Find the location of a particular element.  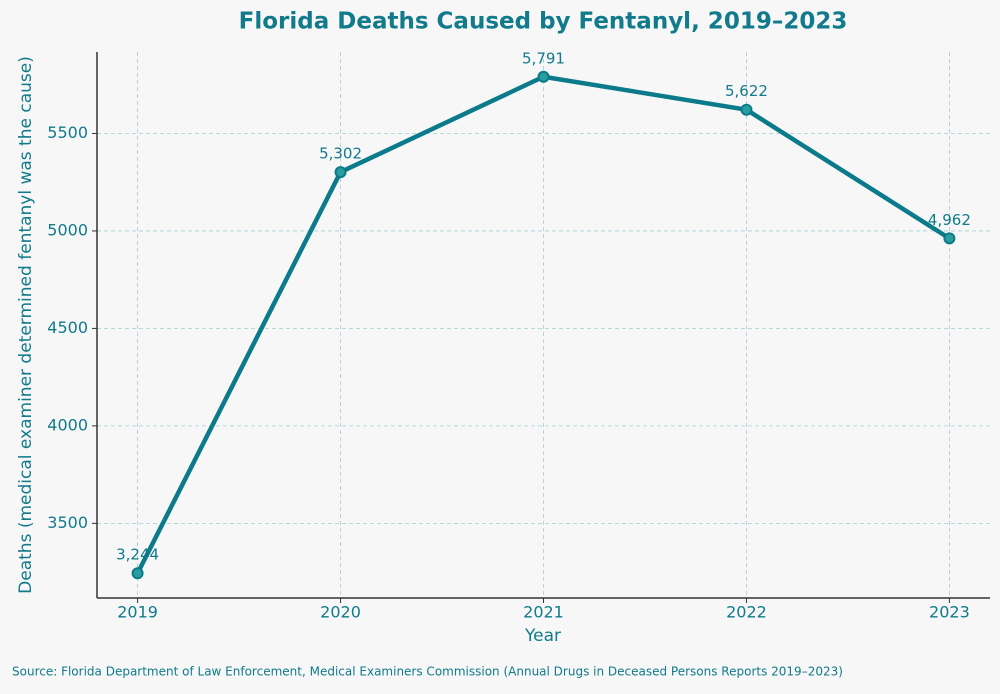

y-tick-label: 4000 is located at coordinates (67, 424).